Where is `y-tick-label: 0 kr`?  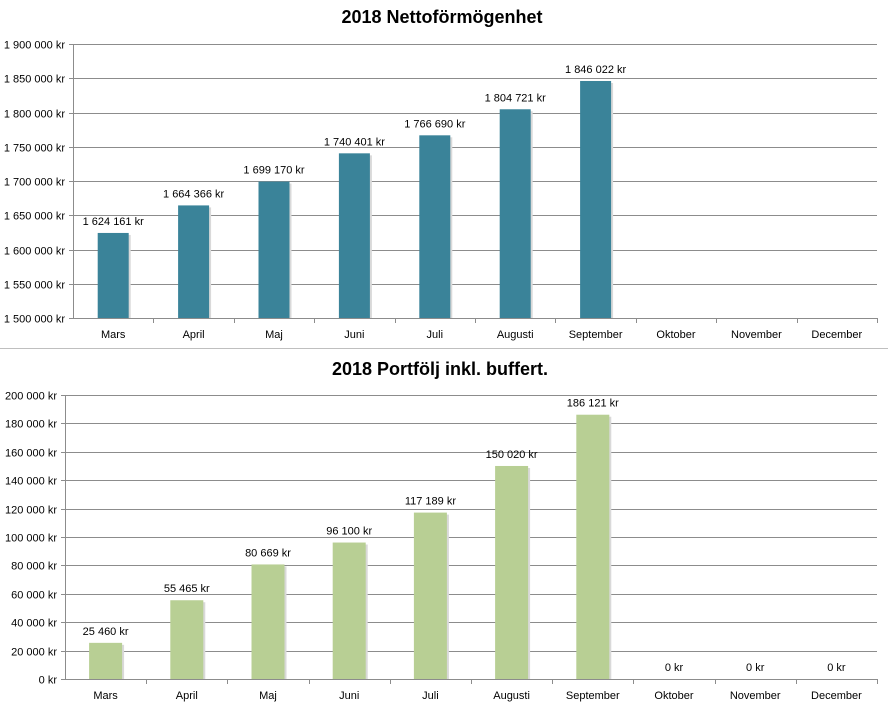
y-tick-label: 0 kr is located at coordinates (48, 681).